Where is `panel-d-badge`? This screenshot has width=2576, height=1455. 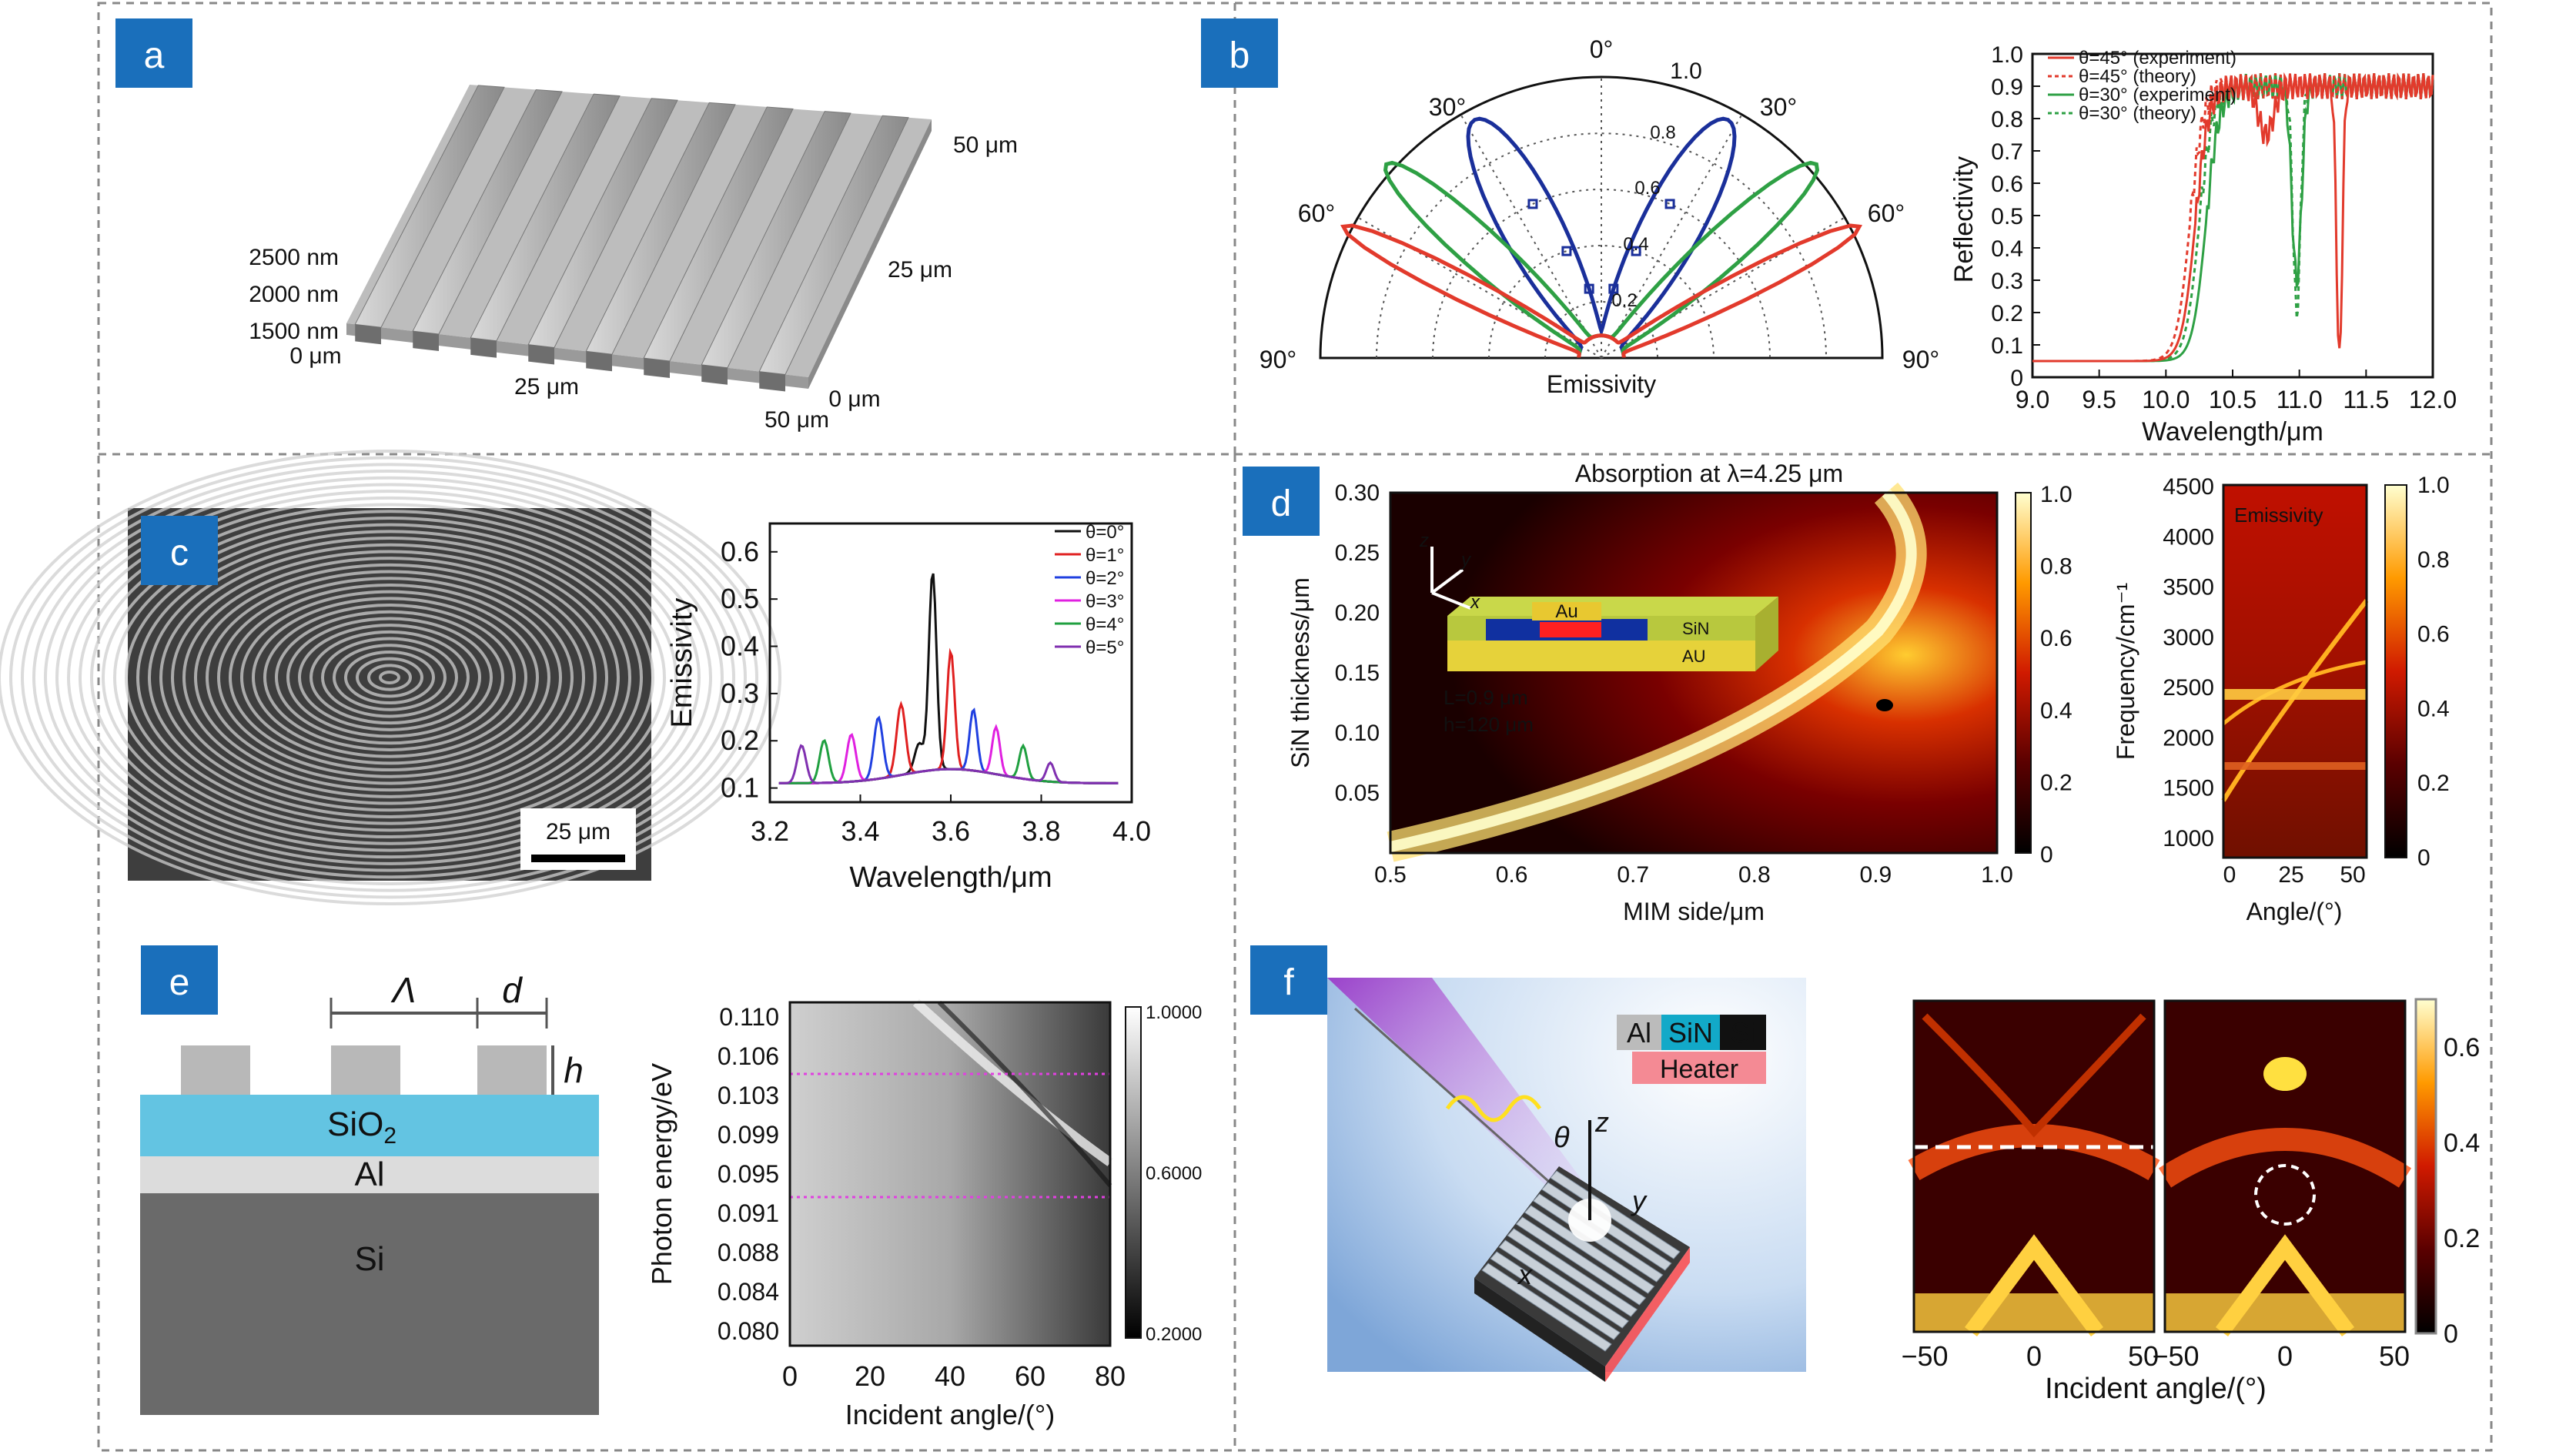 panel-d-badge is located at coordinates (1282, 502).